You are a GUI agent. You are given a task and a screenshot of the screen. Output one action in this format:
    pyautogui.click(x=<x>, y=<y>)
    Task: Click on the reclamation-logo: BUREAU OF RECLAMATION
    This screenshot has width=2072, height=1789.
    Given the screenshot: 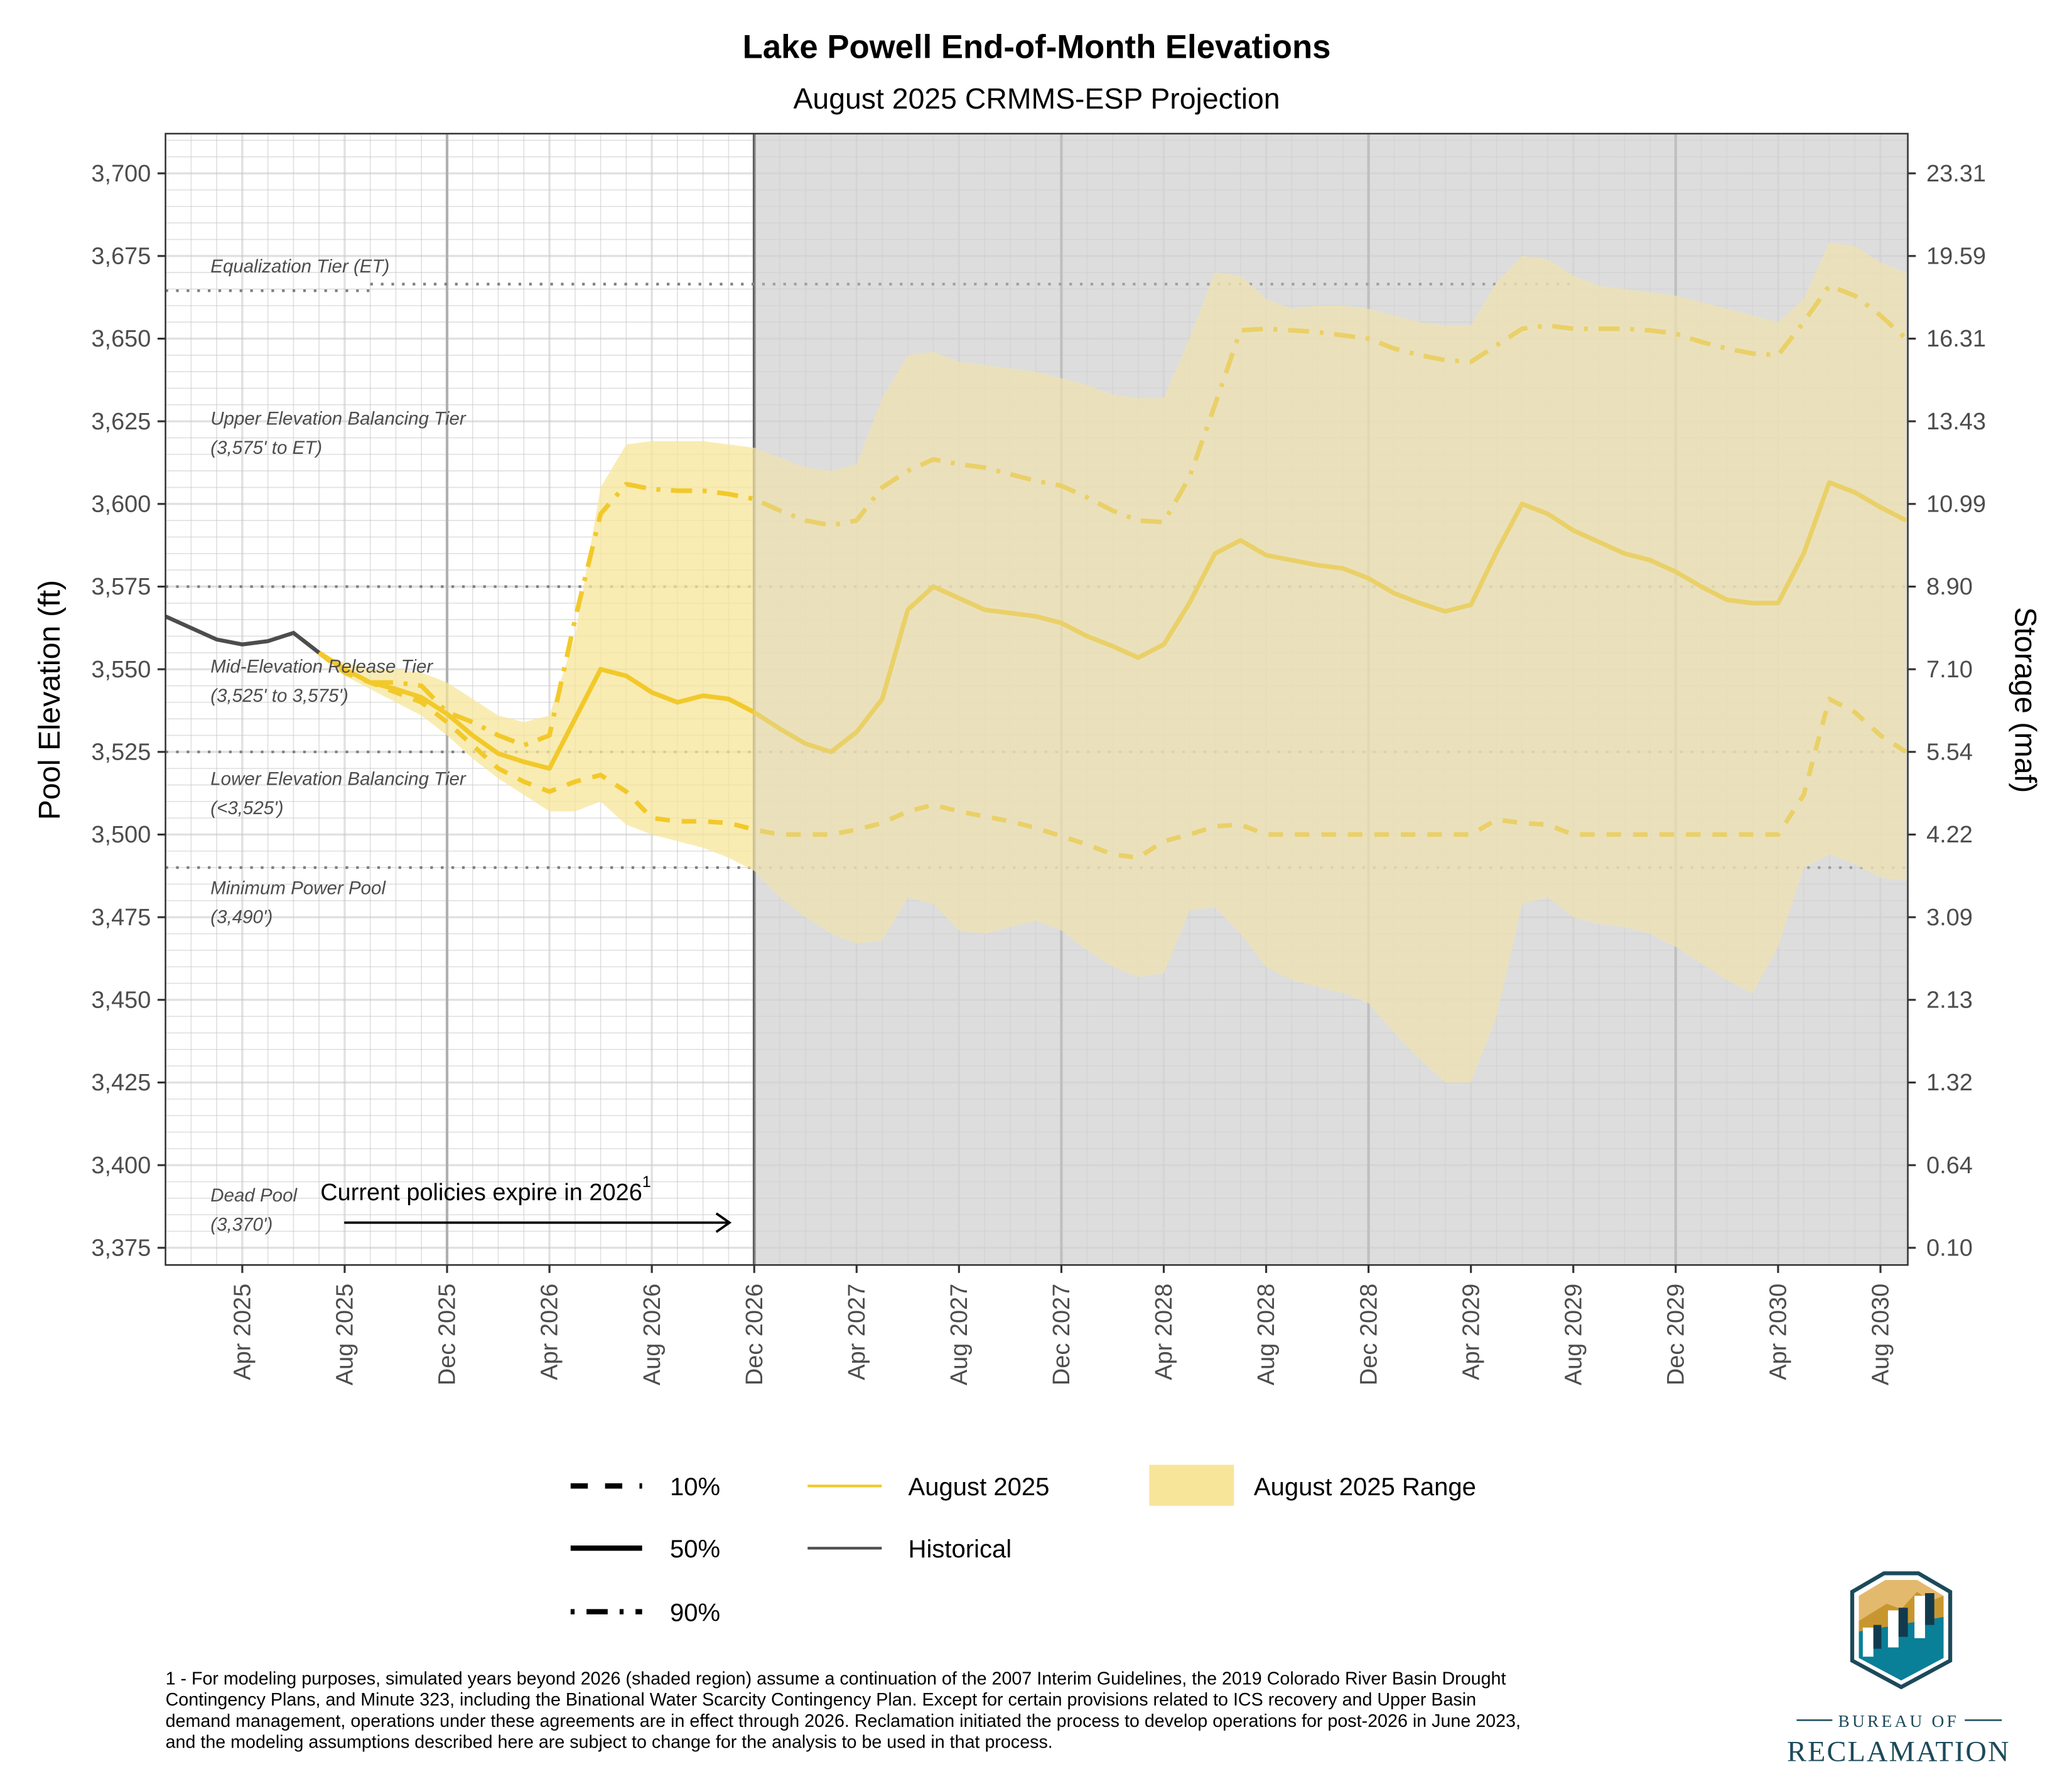 What is the action you would take?
    pyautogui.click(x=1899, y=1669)
    